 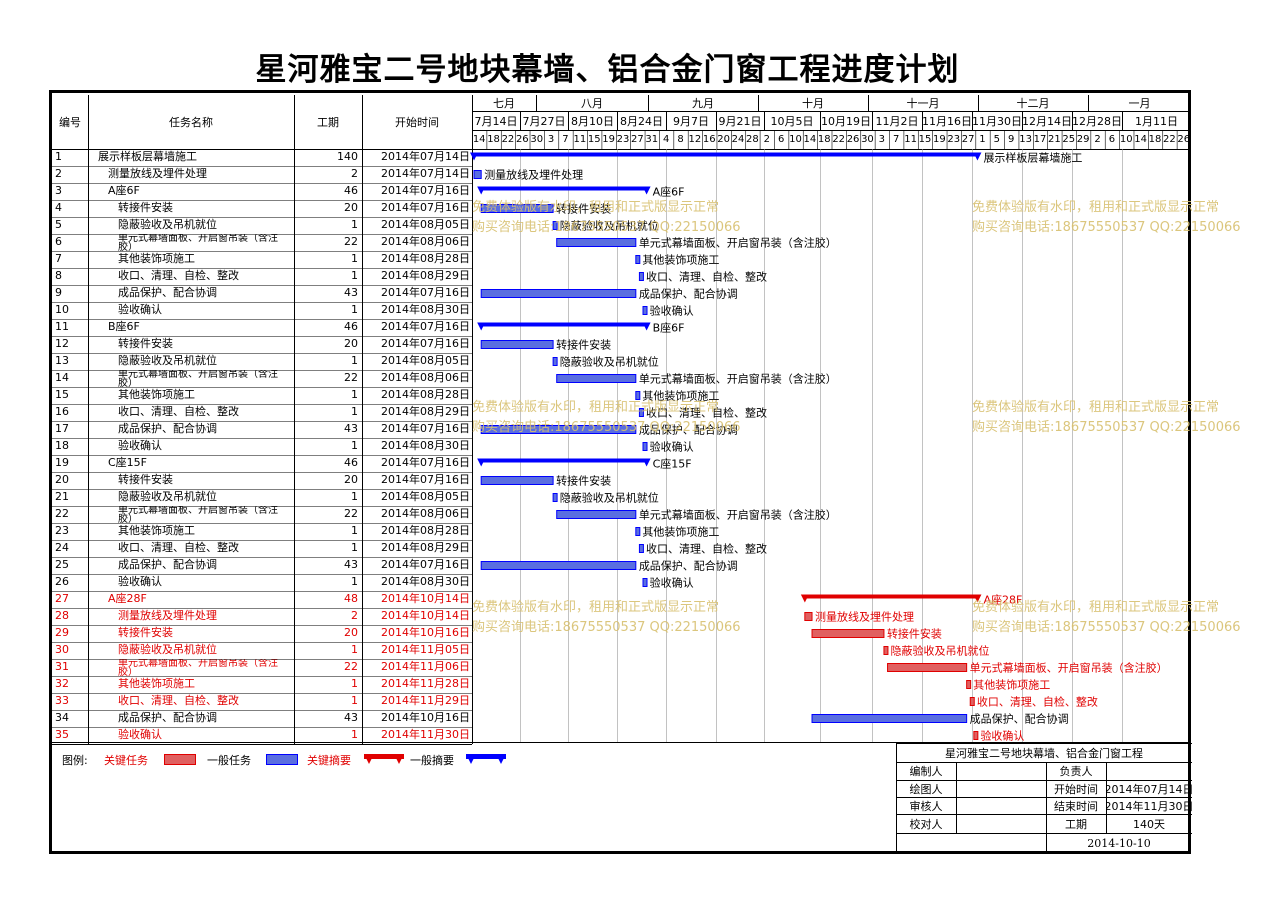 What do you see at coordinates (58, 190) in the screenshot?
I see `task-id: 3` at bounding box center [58, 190].